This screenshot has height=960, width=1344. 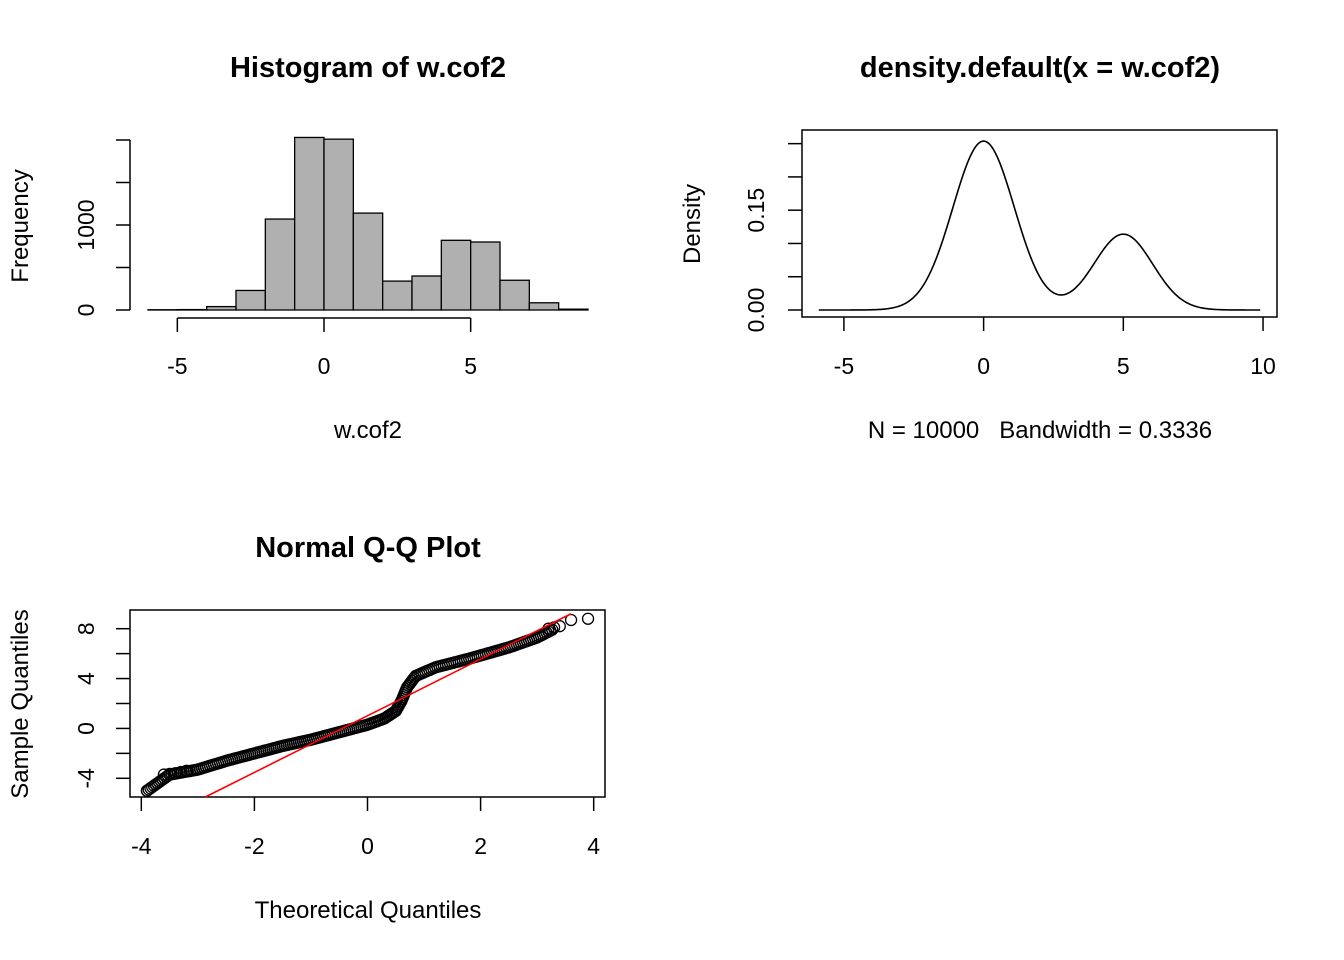 I want to click on qq-y-tick-label: 4, so click(x=86, y=678).